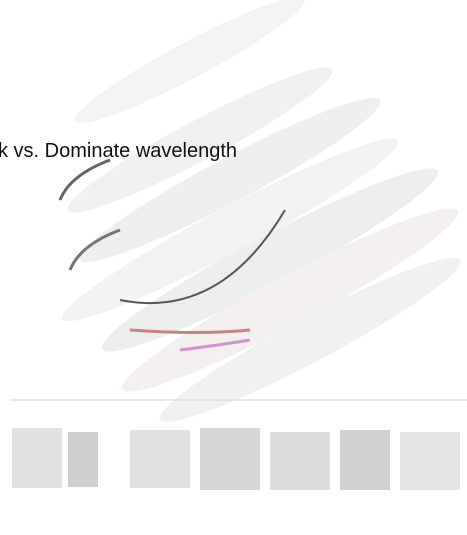 The image size is (467, 535). I want to click on streak, so click(190, 62).